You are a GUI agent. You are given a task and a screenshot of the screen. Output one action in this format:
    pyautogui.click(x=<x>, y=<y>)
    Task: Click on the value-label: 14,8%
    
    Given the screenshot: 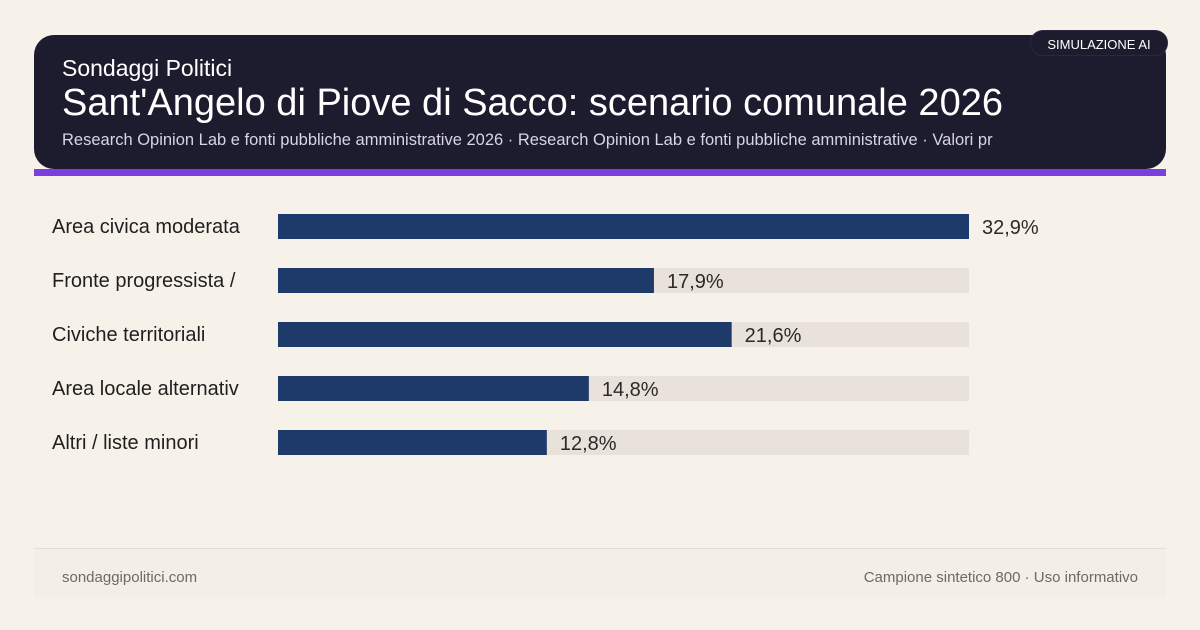 What is the action you would take?
    pyautogui.click(x=630, y=390)
    